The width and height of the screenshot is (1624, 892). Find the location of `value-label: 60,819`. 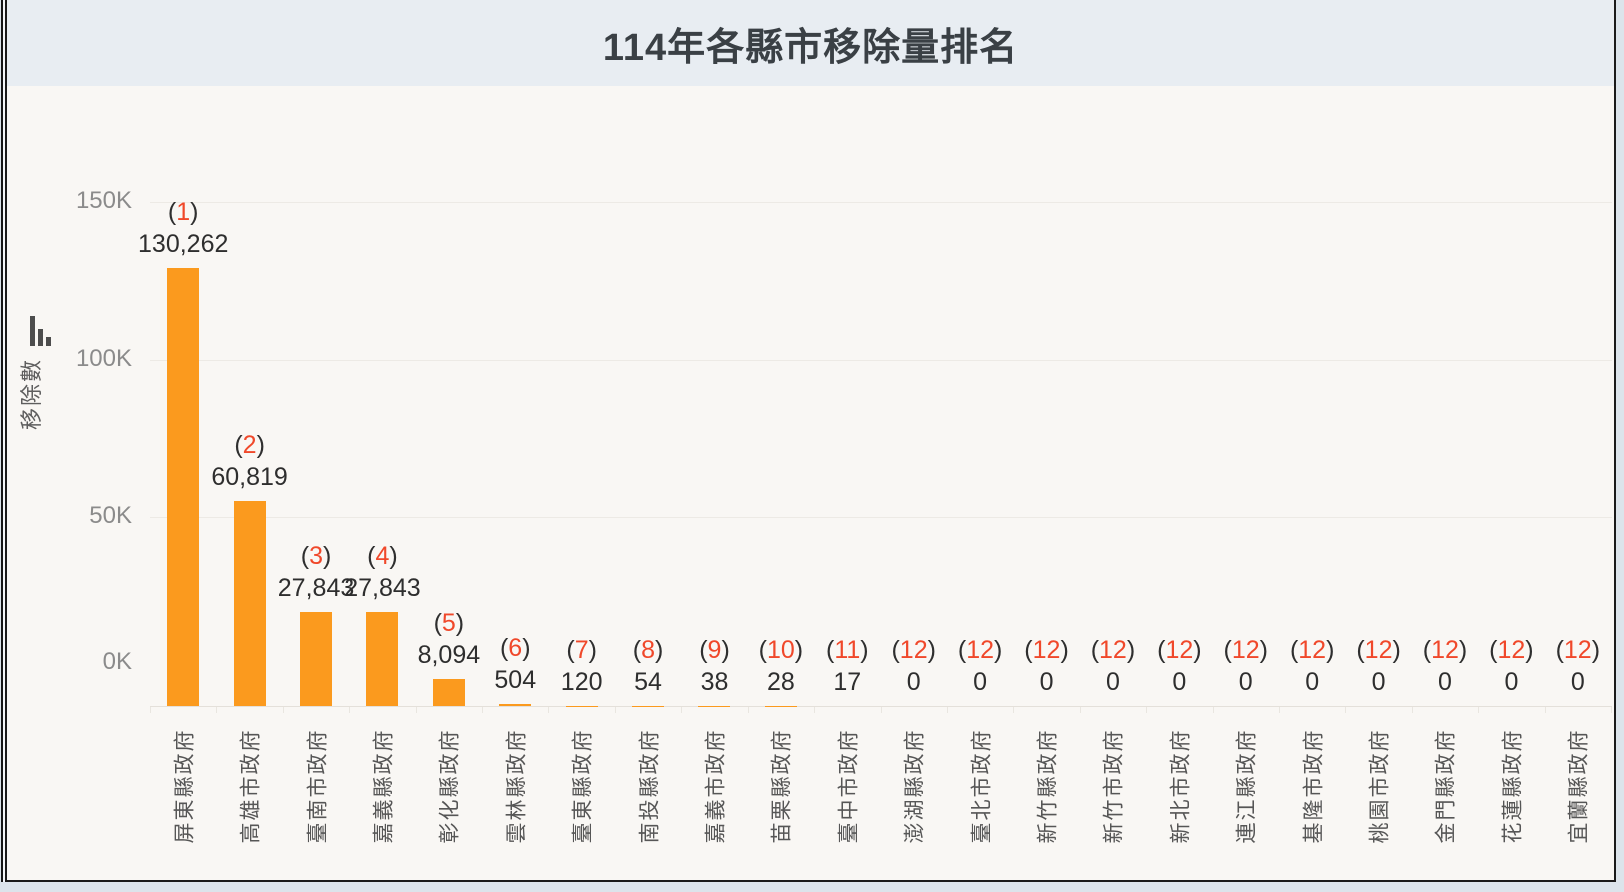

value-label: 60,819 is located at coordinates (249, 477).